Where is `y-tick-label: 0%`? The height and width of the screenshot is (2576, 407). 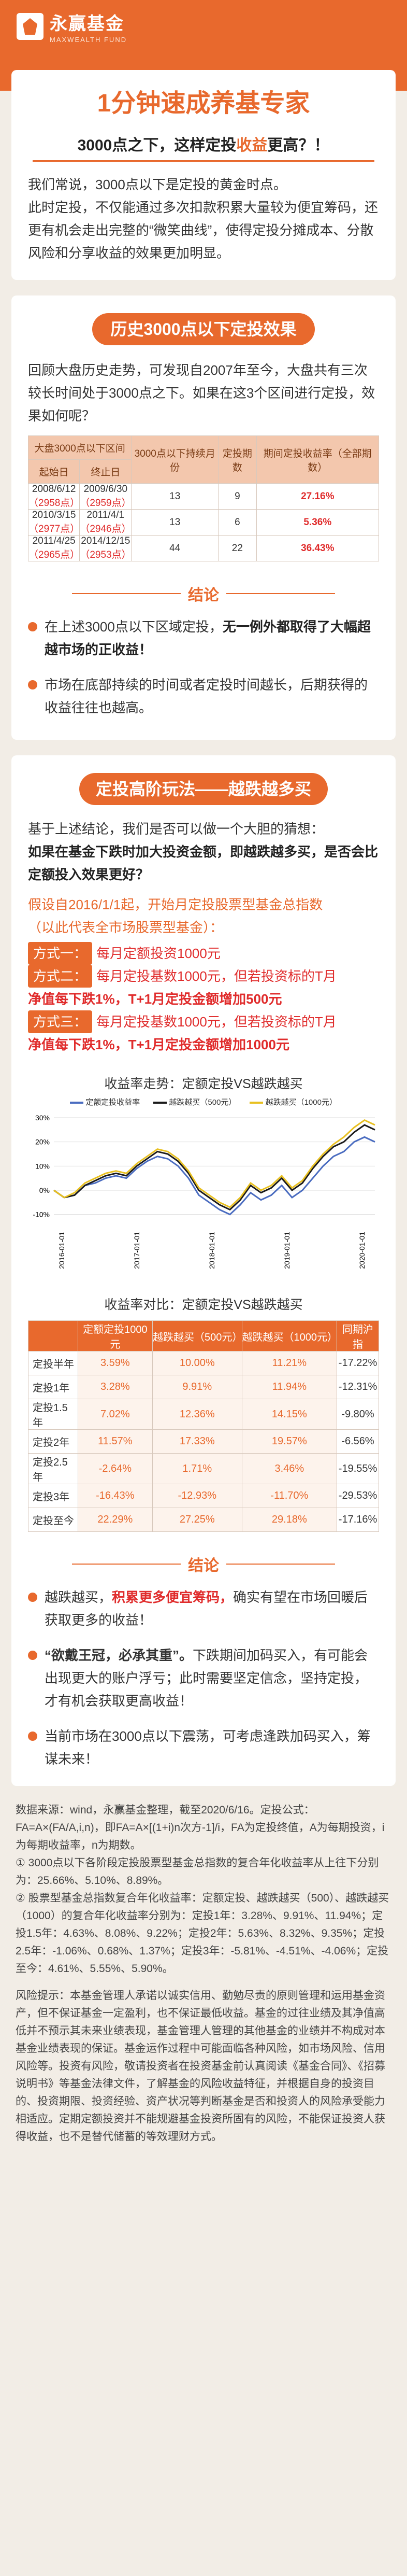 y-tick-label: 0% is located at coordinates (44, 1190).